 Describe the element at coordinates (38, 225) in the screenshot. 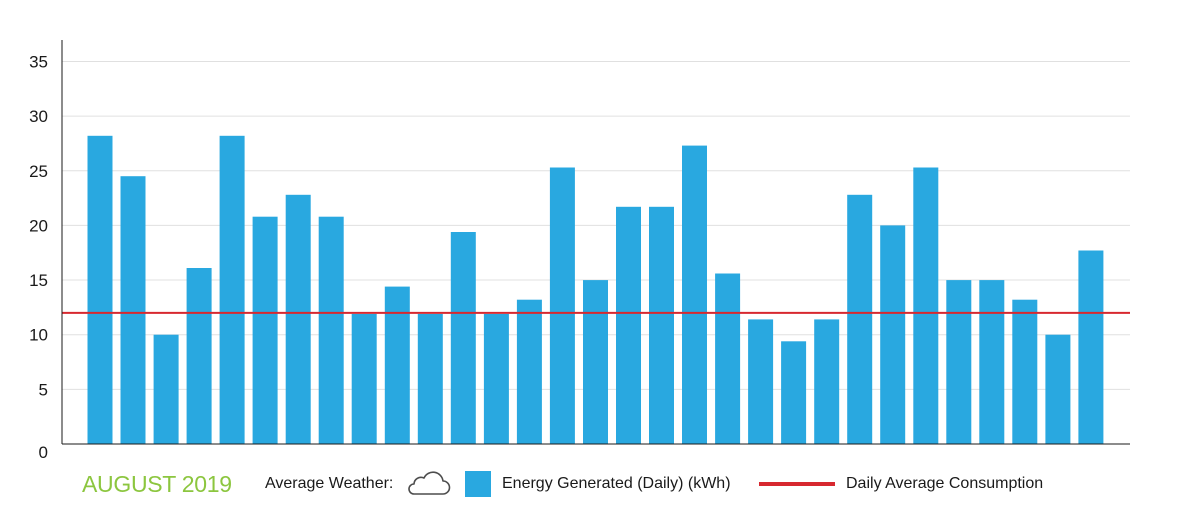

I see `y-tick-label: 20` at that location.